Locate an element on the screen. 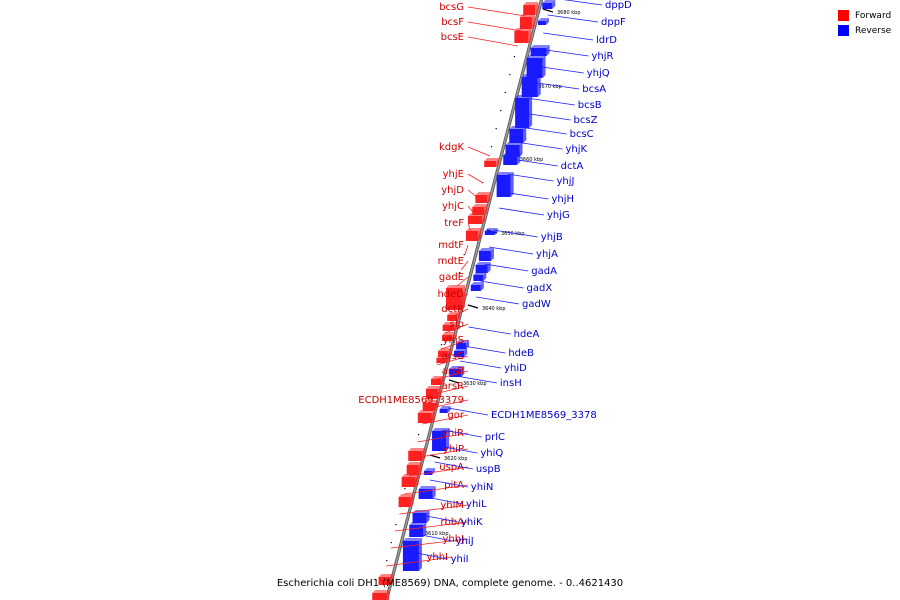 Image resolution: width=900 pixels, height=600 pixels. reverse-gene-label: yhiN is located at coordinates (482, 487).